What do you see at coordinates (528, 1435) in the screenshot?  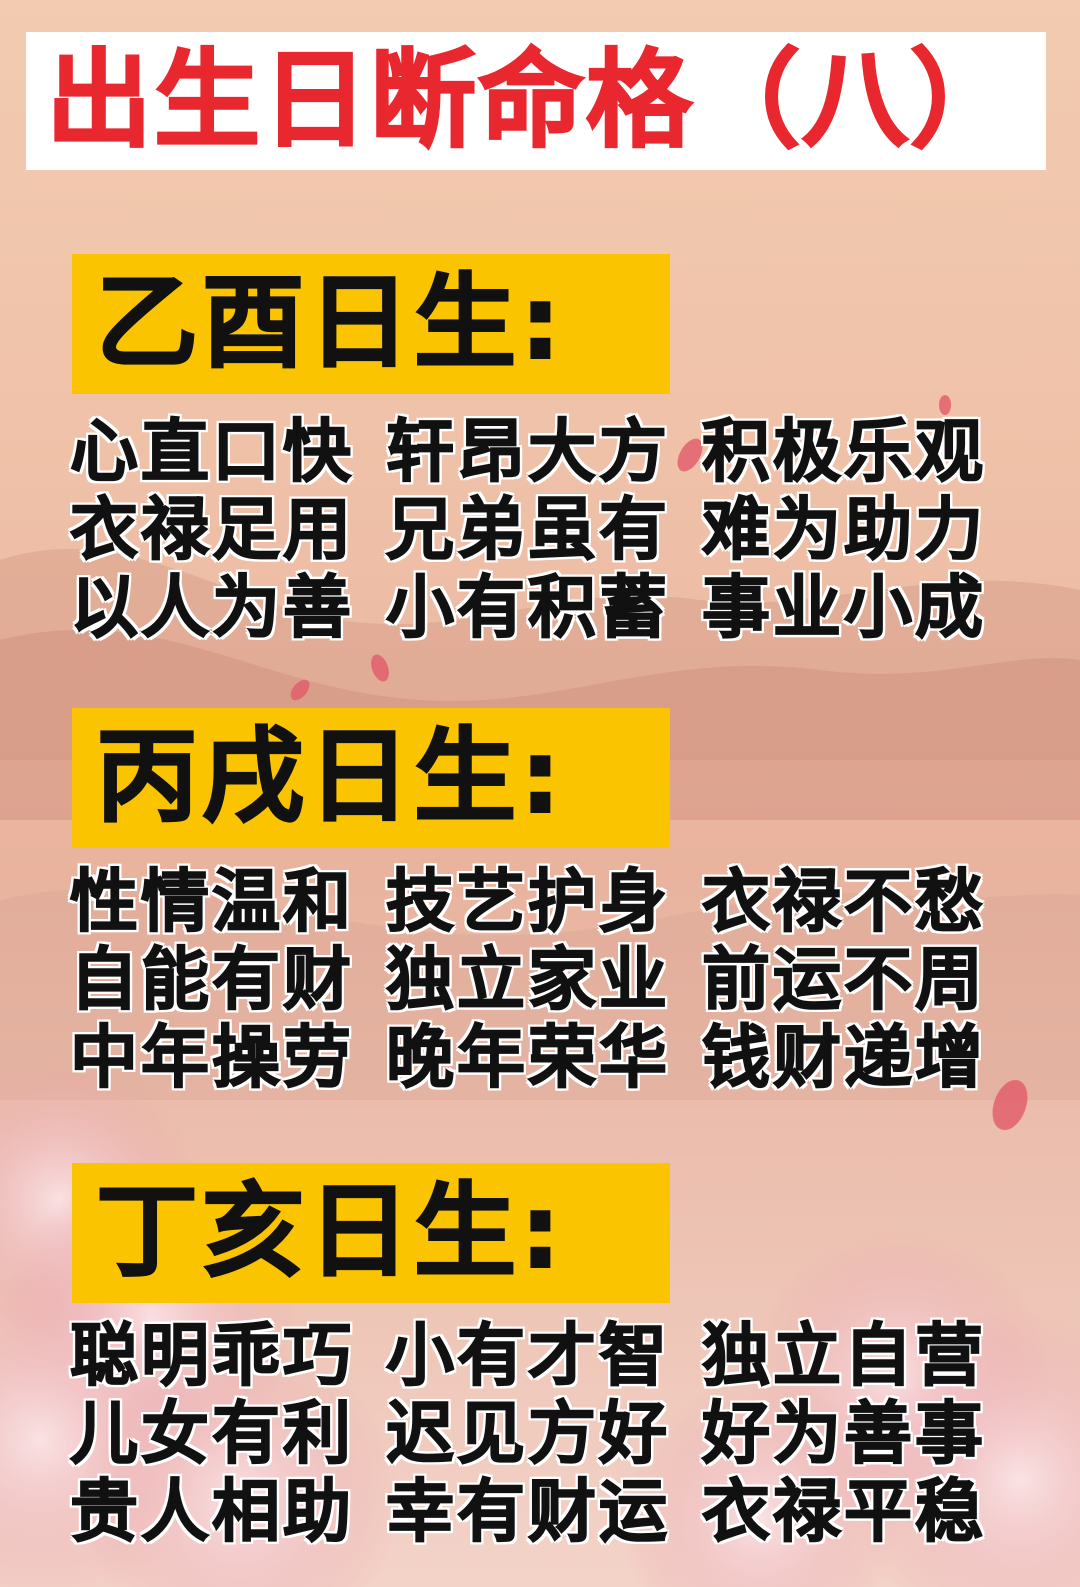 I see `trait-text: 迟见方好` at bounding box center [528, 1435].